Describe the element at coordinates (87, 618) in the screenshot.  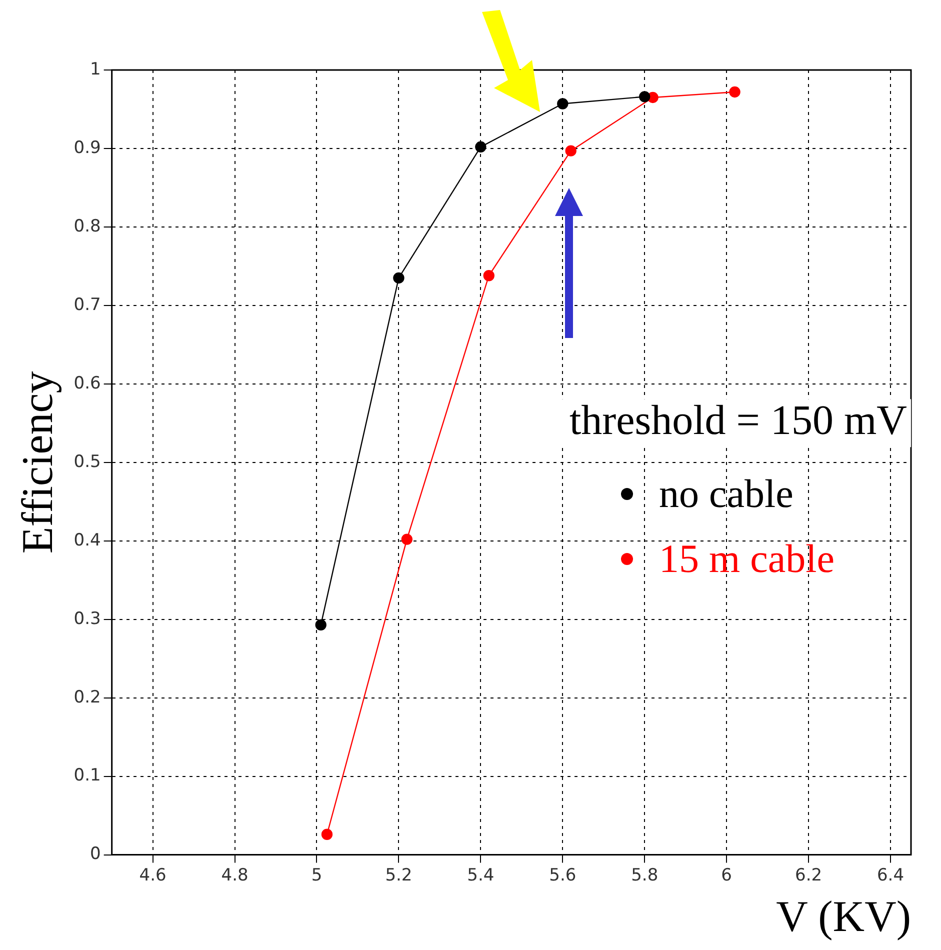
I see `y-tick-label: 0.3` at that location.